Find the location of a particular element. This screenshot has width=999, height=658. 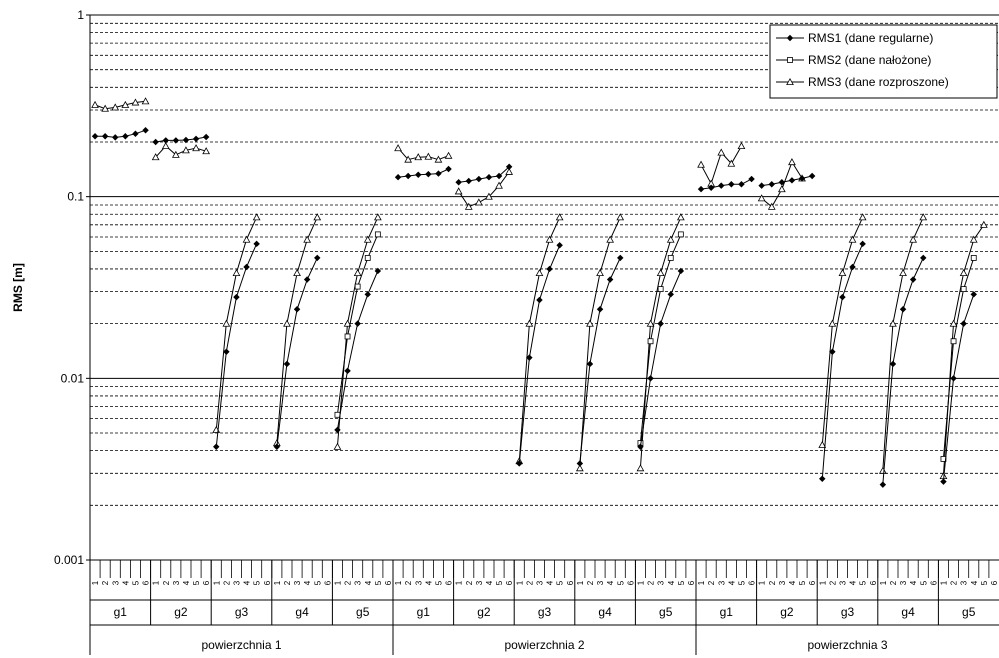

legend-label: RMS3 (dane rozproszone) is located at coordinates (878, 82).